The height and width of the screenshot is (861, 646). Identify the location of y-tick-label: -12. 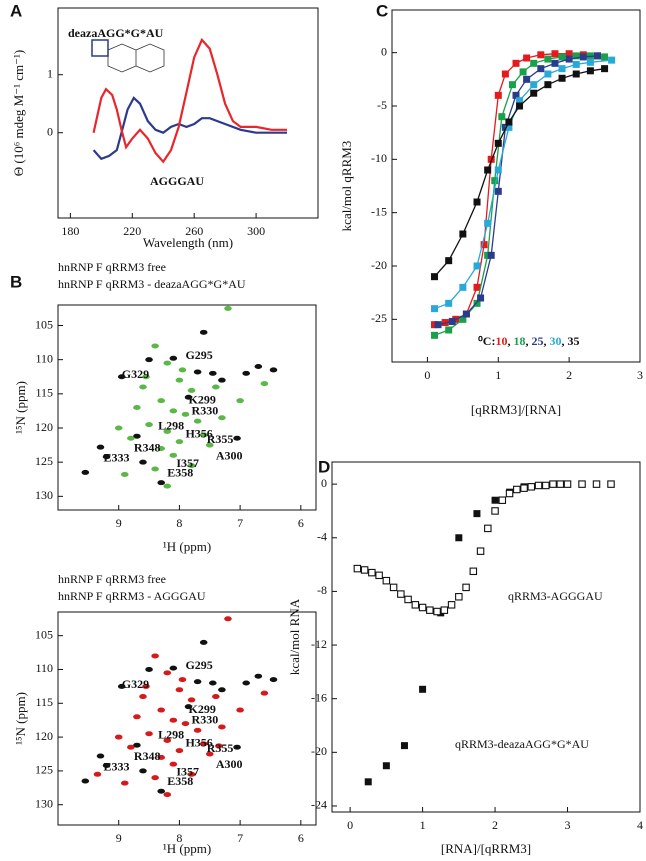
(319, 644).